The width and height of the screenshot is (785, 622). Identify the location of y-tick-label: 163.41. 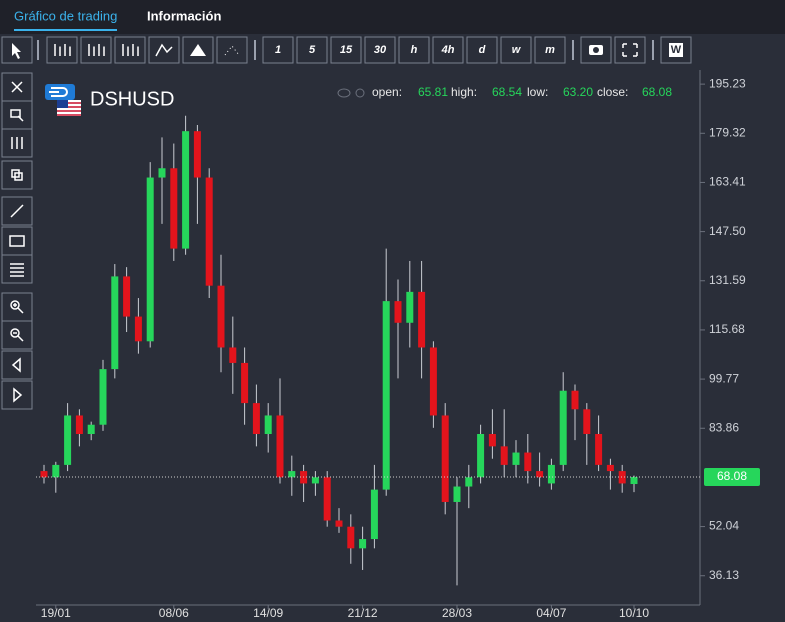
(727, 182).